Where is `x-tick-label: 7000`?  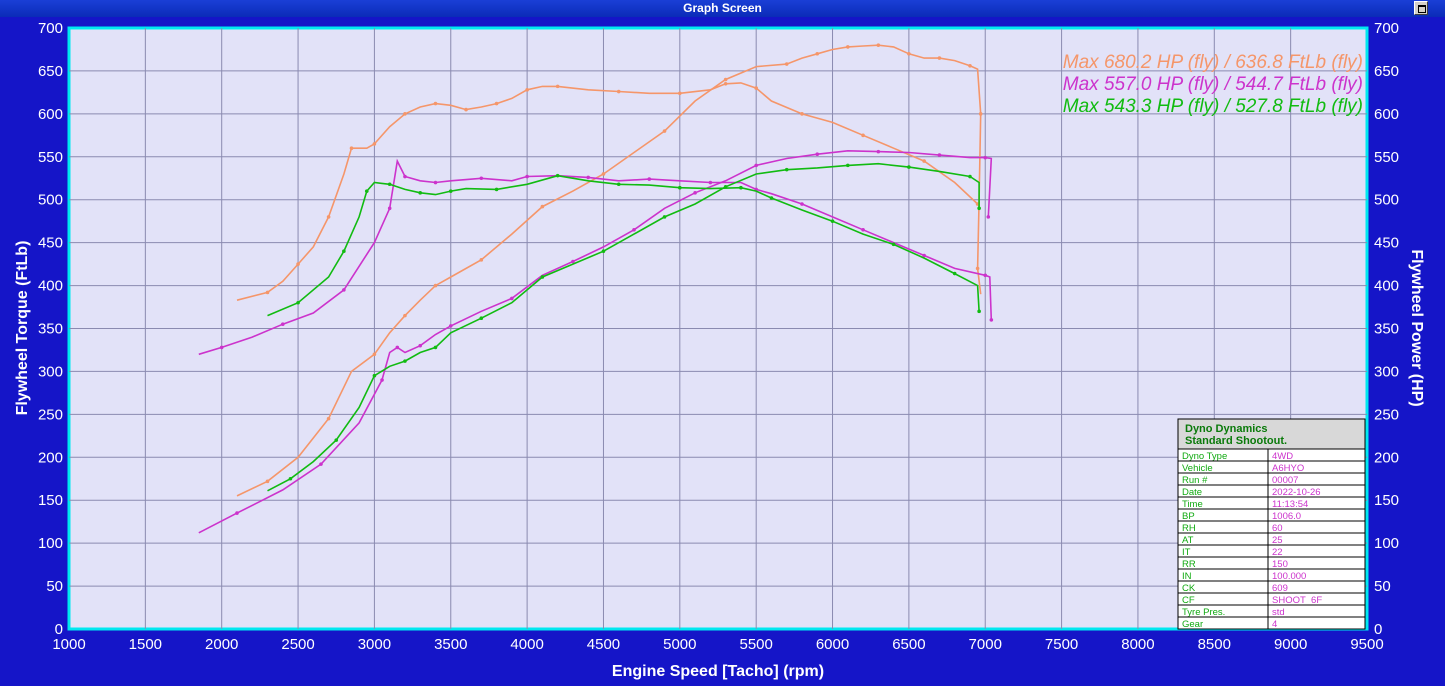
x-tick-label: 7000 is located at coordinates (985, 644).